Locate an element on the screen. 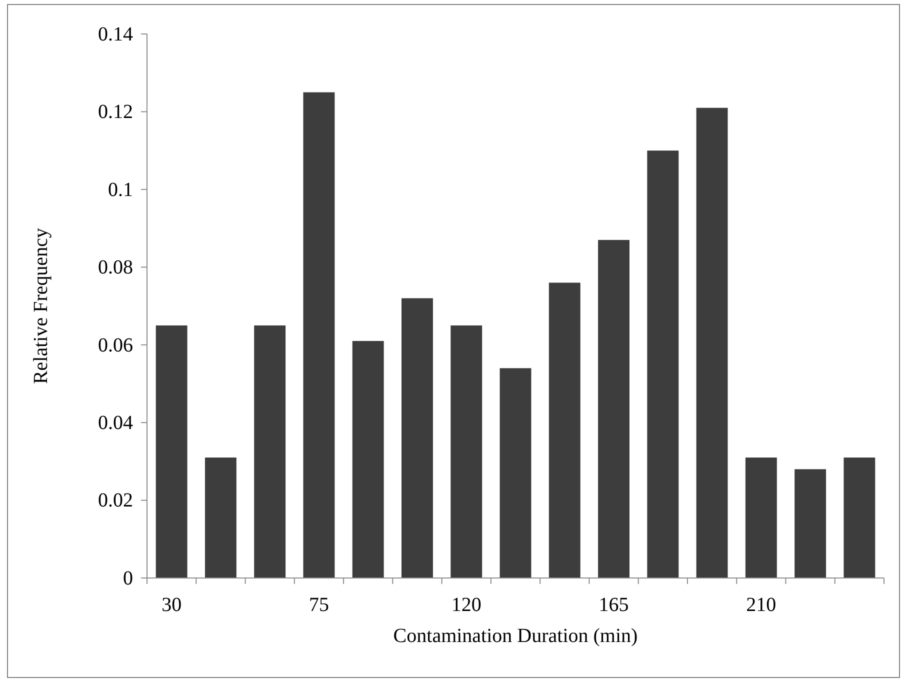  x-tick-label: 210 is located at coordinates (761, 605).